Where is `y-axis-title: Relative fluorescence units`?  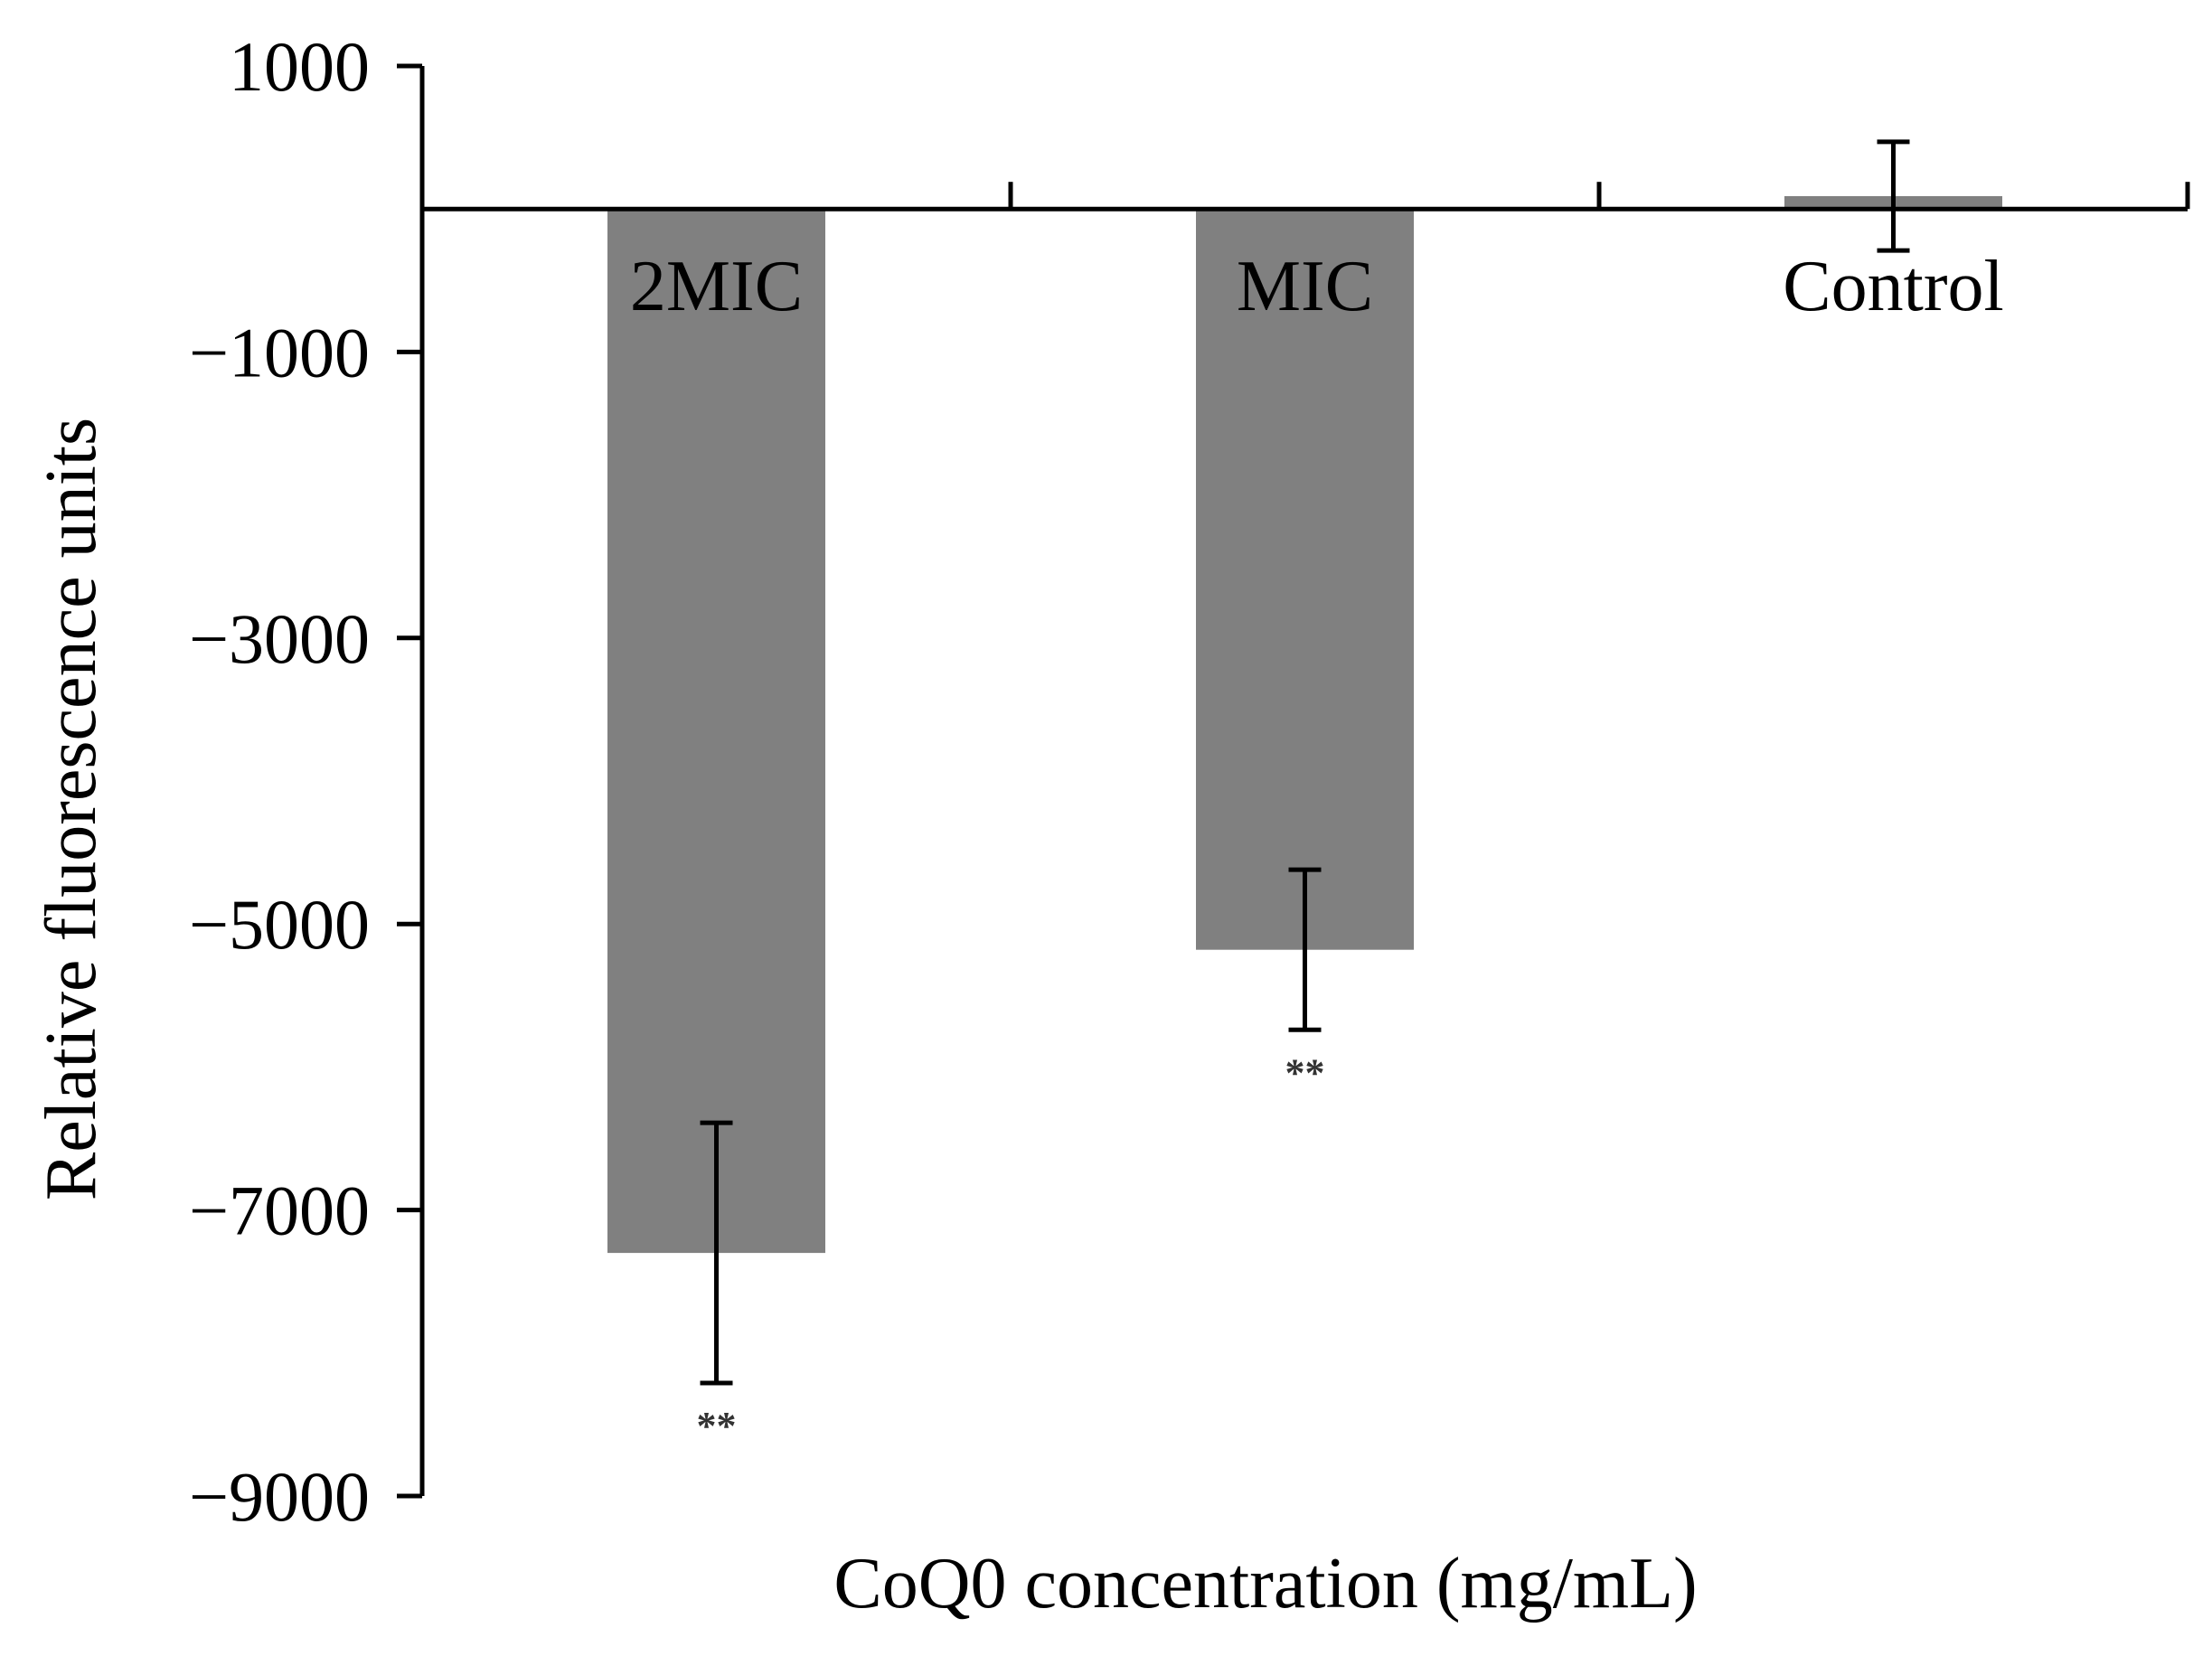
y-axis-title: Relative fluorescence units is located at coordinates (71, 809).